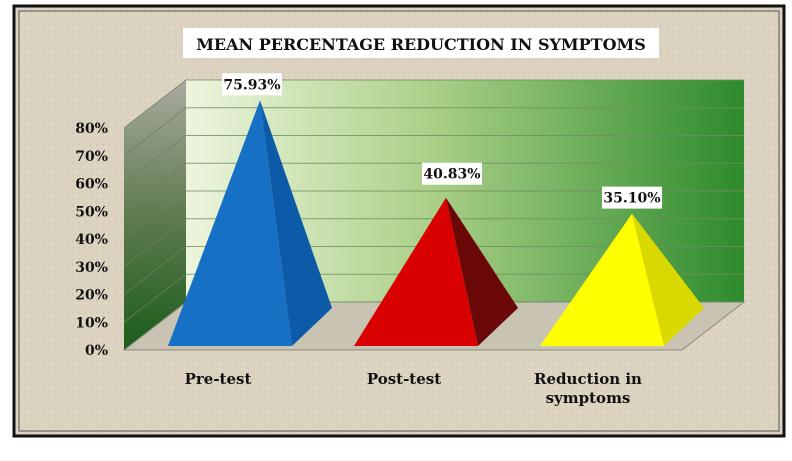 The image size is (792, 461). What do you see at coordinates (588, 398) in the screenshot?
I see `x-category-label: symptoms` at bounding box center [588, 398].